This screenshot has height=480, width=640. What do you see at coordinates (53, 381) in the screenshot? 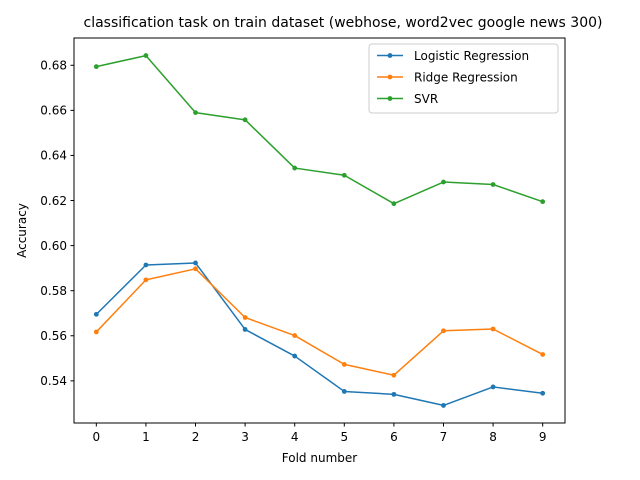
I see `y-tick-label: 0.54` at bounding box center [53, 381].